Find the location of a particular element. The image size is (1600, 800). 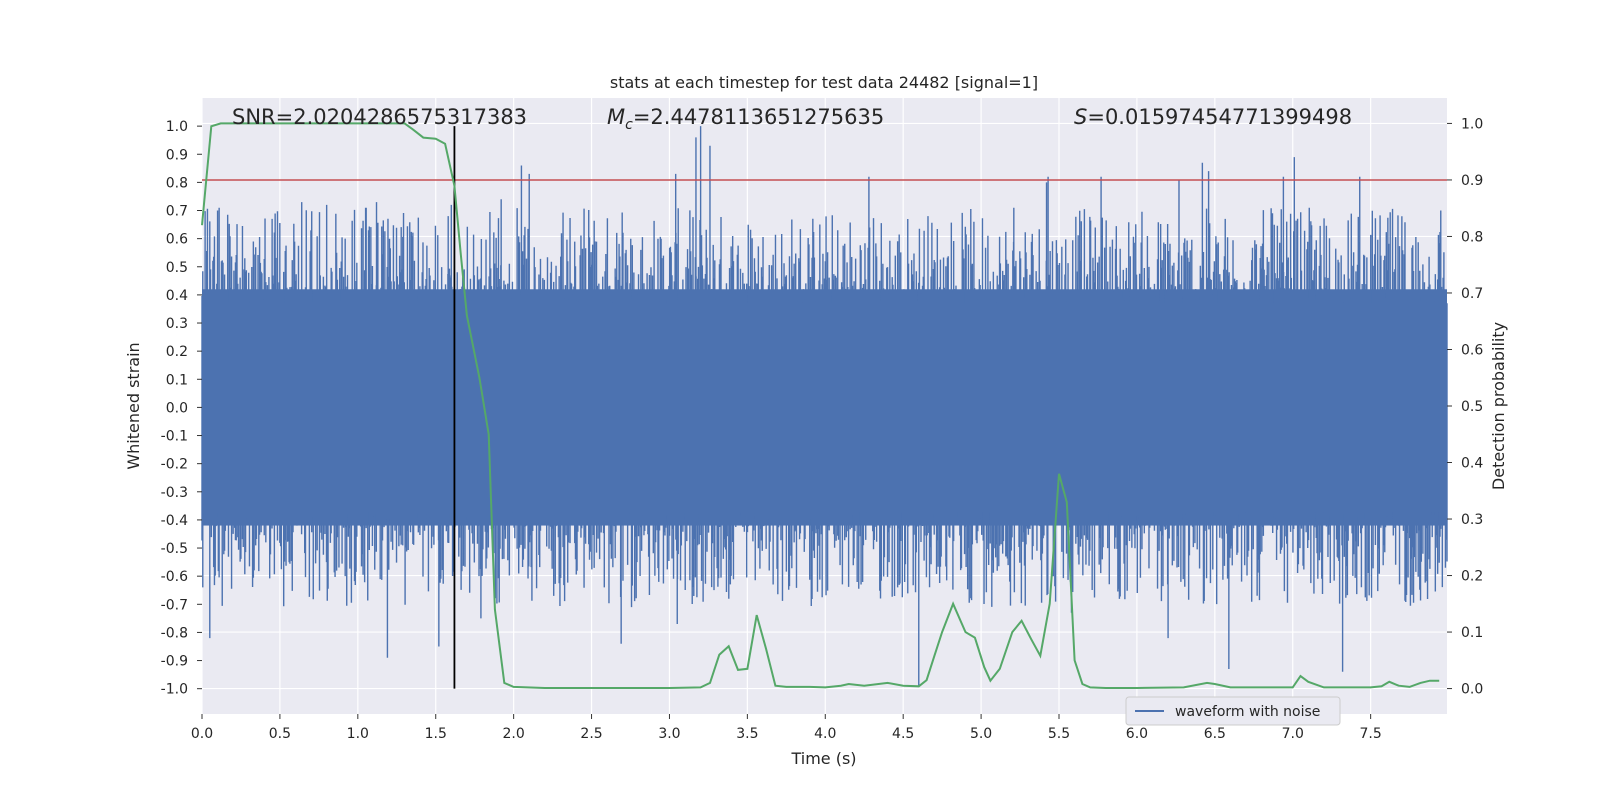

x-tick-label: 4.5 is located at coordinates (903, 734).